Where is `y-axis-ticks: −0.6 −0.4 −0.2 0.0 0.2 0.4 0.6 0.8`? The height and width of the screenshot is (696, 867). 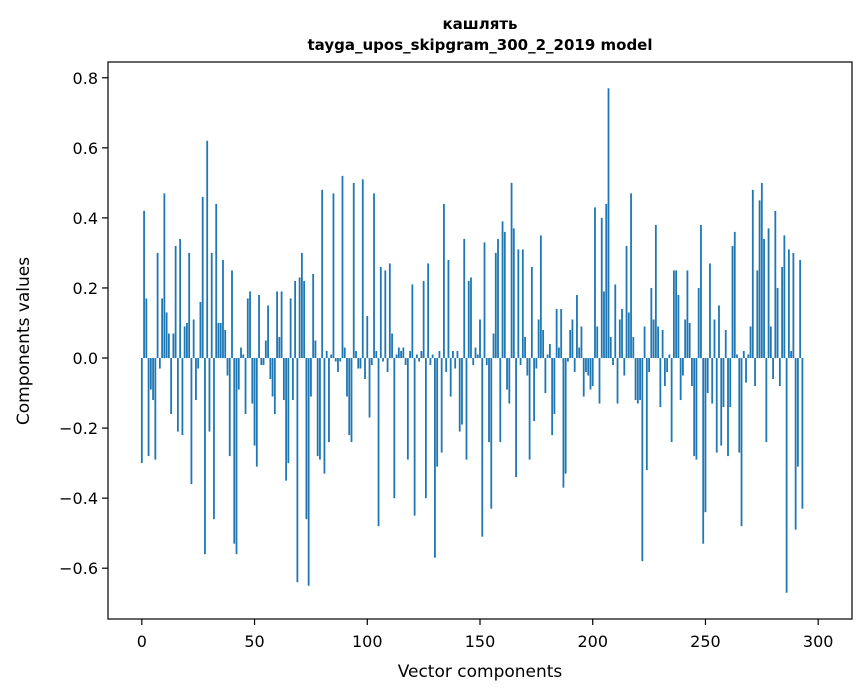 y-axis-ticks: −0.6 −0.4 −0.2 0.0 0.2 0.4 0.6 0.8 is located at coordinates (83, 323).